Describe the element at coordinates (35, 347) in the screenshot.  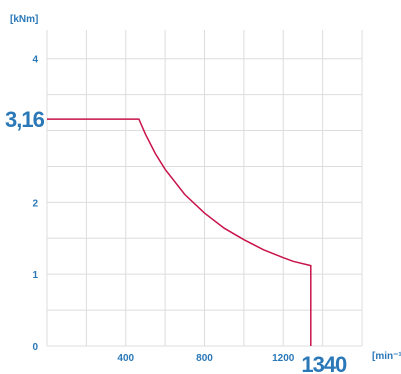
I see `y-tick-label: 0` at that location.